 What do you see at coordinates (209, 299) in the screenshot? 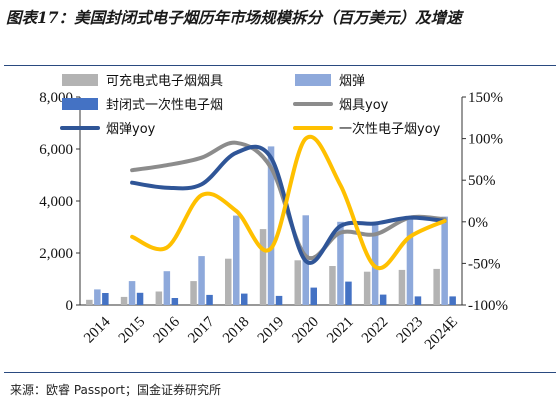
I see `bar-disposable-2017` at bounding box center [209, 299].